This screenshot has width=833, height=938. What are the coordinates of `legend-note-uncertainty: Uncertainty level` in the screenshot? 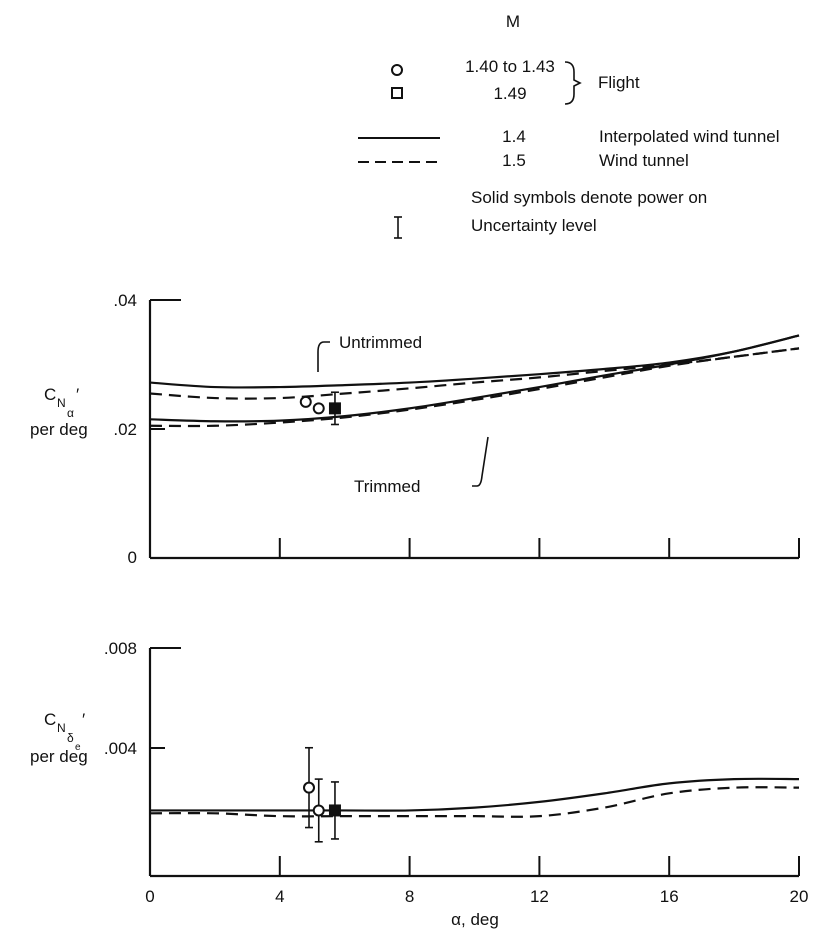 It's located at (534, 225).